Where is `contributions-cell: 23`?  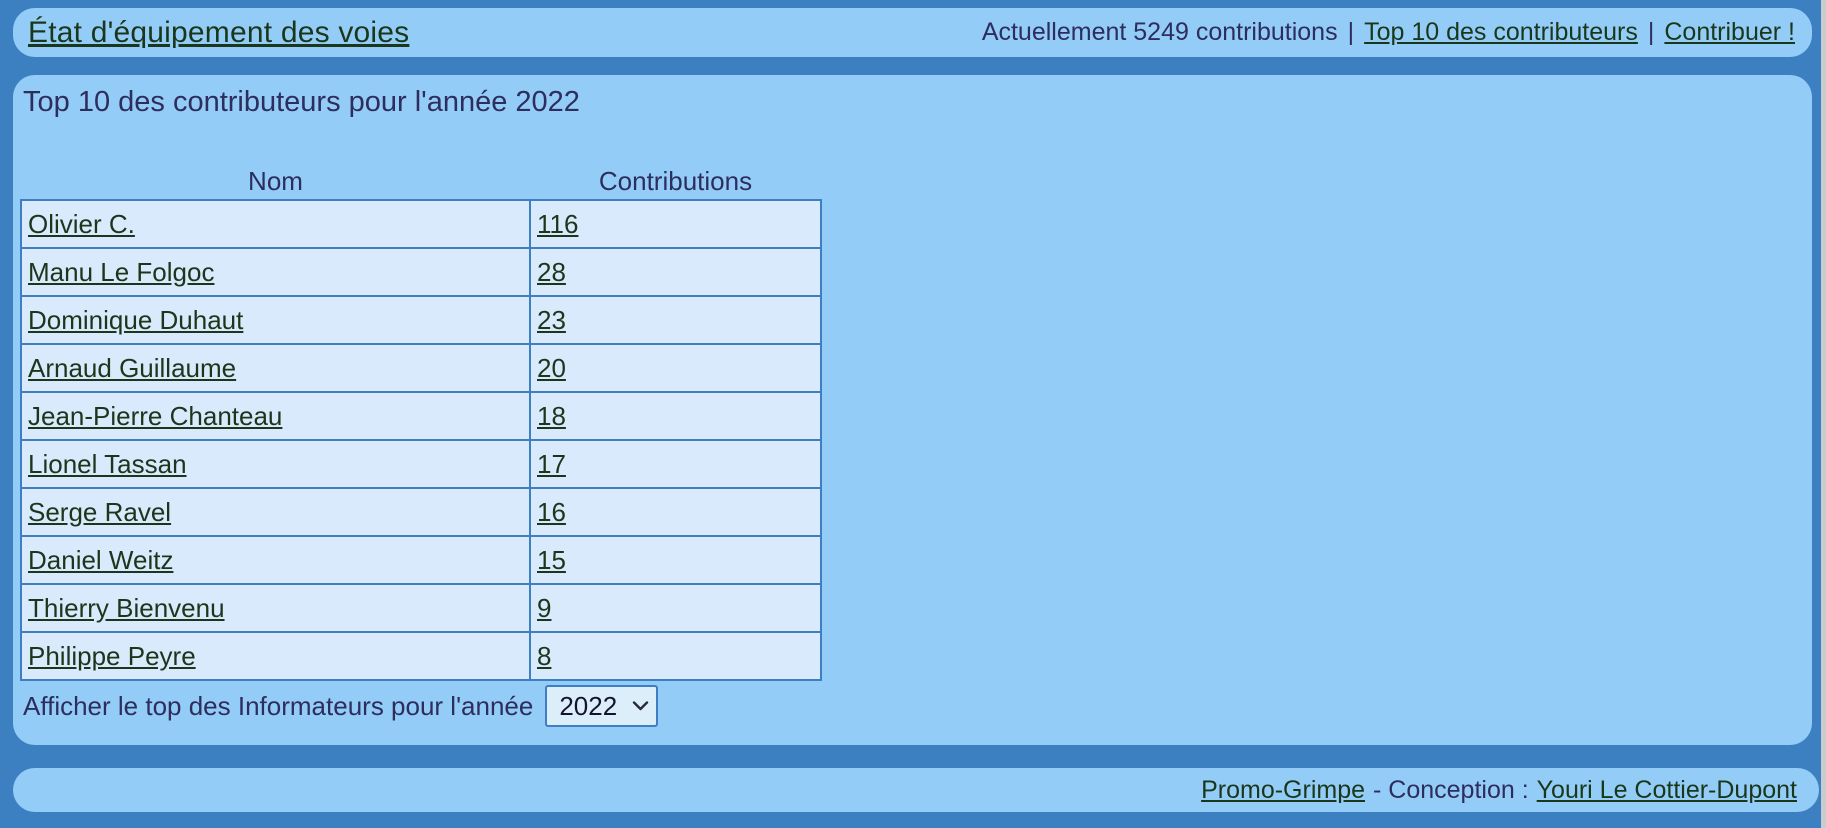 contributions-cell: 23 is located at coordinates (675, 320).